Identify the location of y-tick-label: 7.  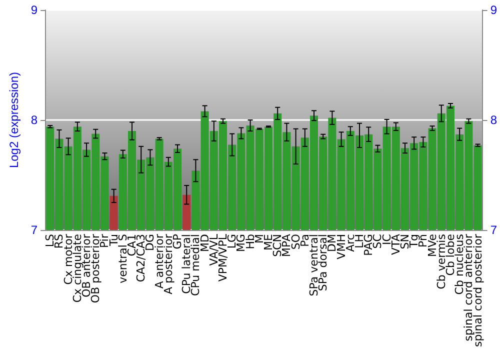
(34, 230).